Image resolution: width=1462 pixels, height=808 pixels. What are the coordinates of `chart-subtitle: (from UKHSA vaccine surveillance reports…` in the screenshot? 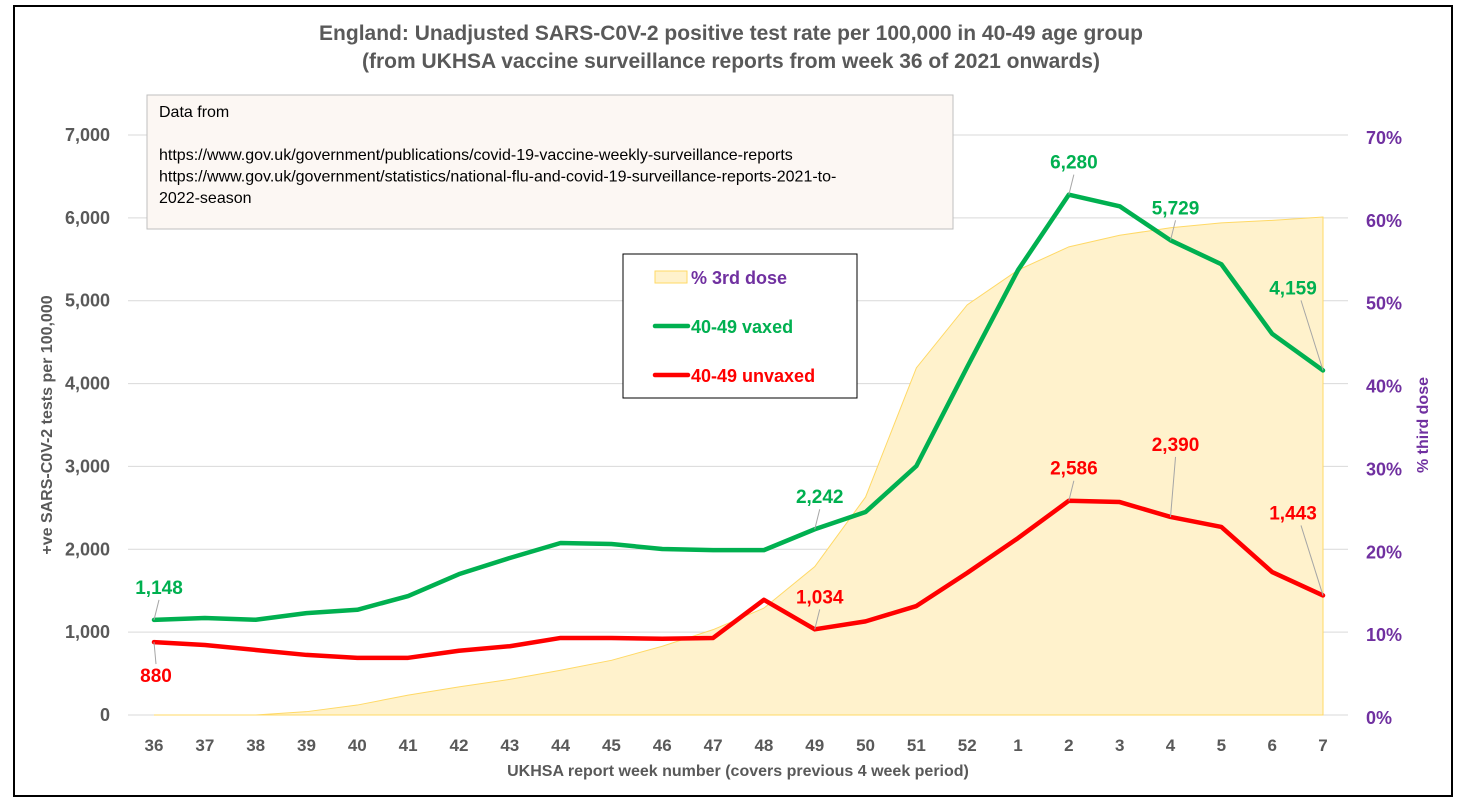 It's located at (731, 61).